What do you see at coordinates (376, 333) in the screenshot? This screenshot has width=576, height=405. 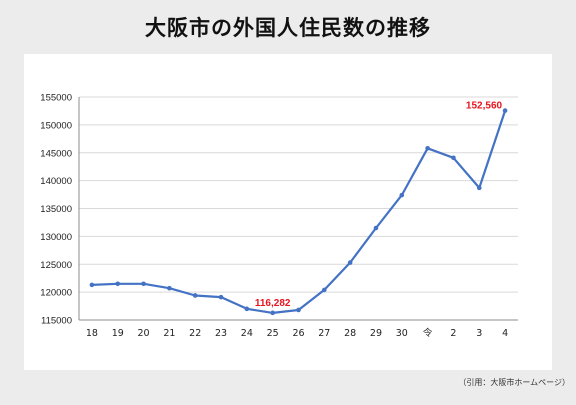 I see `x-tick-label: 29` at bounding box center [376, 333].